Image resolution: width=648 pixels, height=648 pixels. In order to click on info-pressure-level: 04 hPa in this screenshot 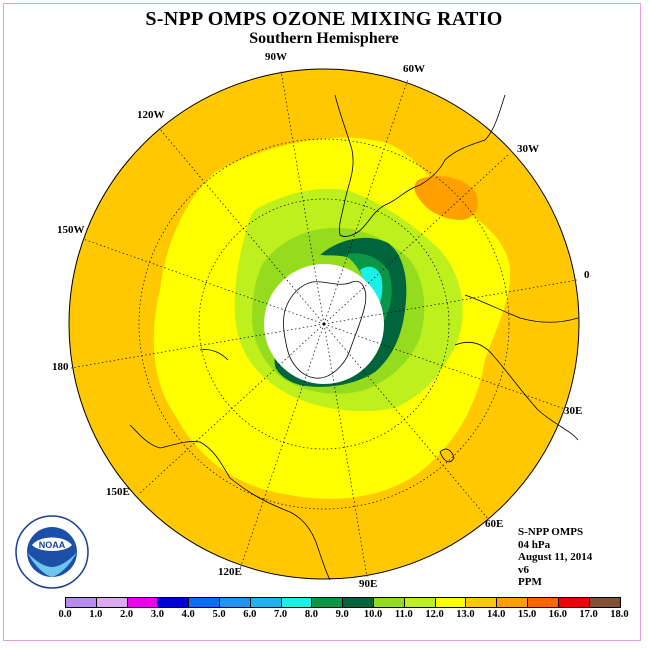, I will do `click(534, 544)`.